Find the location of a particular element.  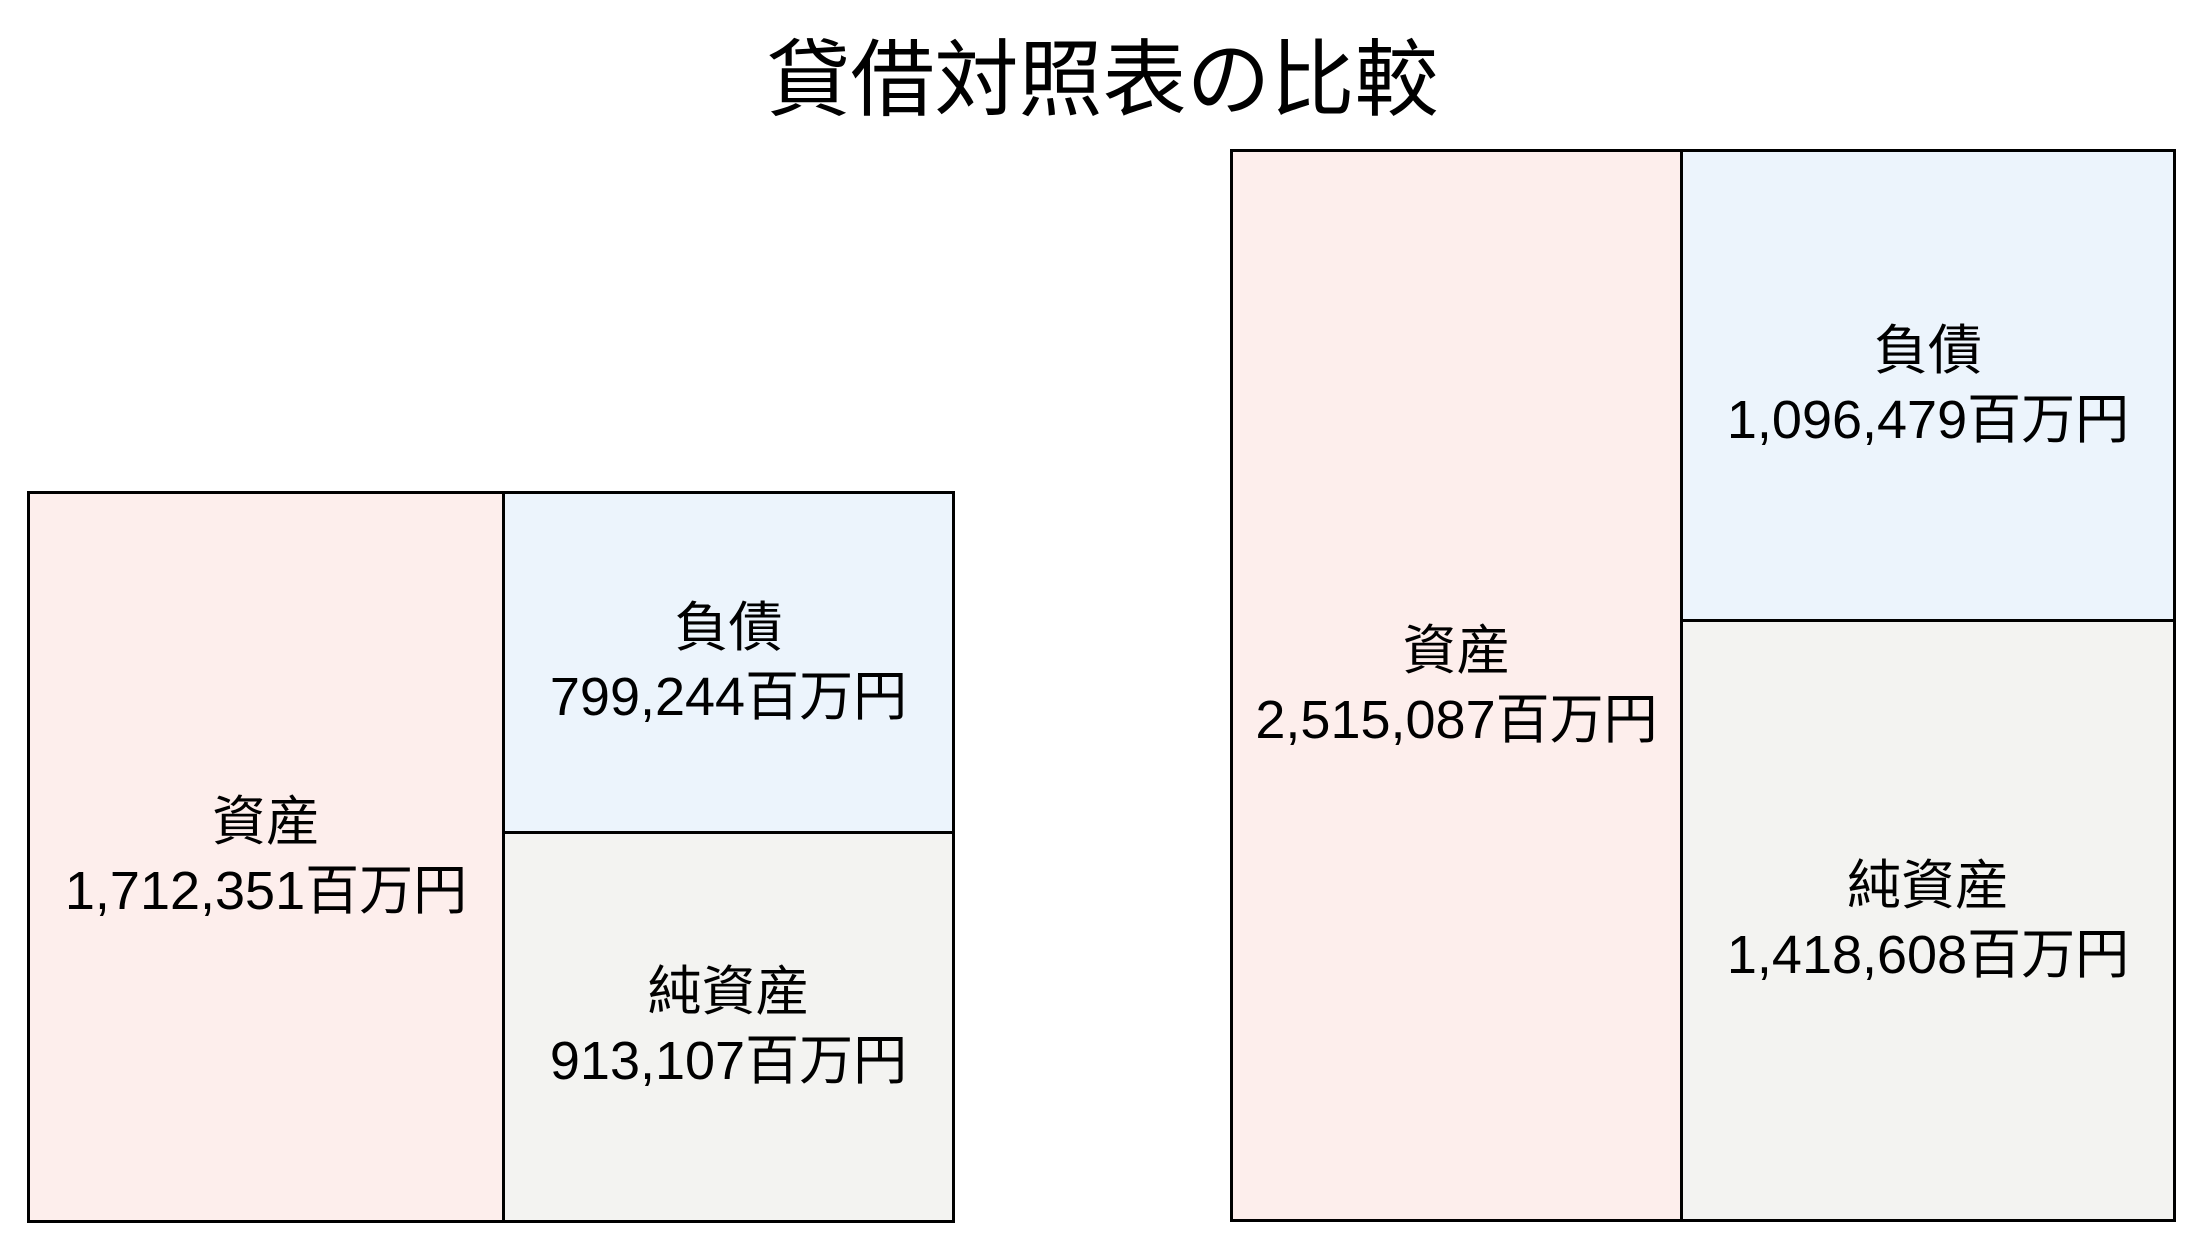

right-liabilities-label: 負債 is located at coordinates (1928, 350).